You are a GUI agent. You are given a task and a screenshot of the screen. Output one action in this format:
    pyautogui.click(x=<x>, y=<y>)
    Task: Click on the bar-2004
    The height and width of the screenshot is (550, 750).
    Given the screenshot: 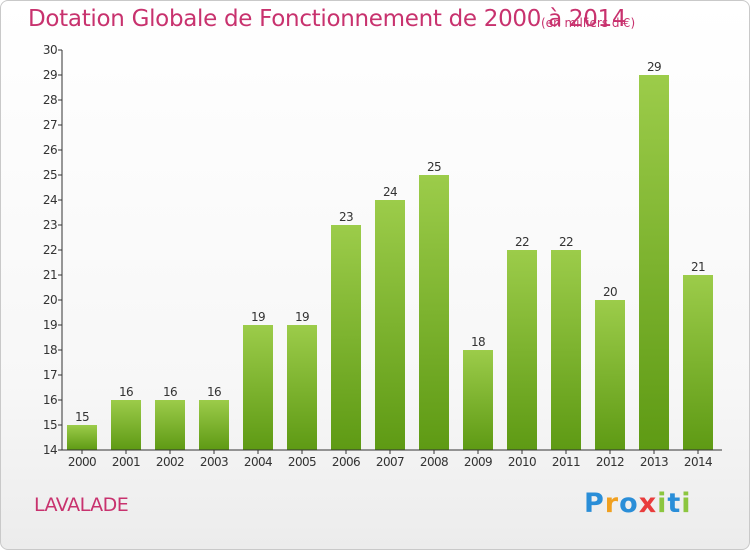 What is the action you would take?
    pyautogui.click(x=258, y=387)
    